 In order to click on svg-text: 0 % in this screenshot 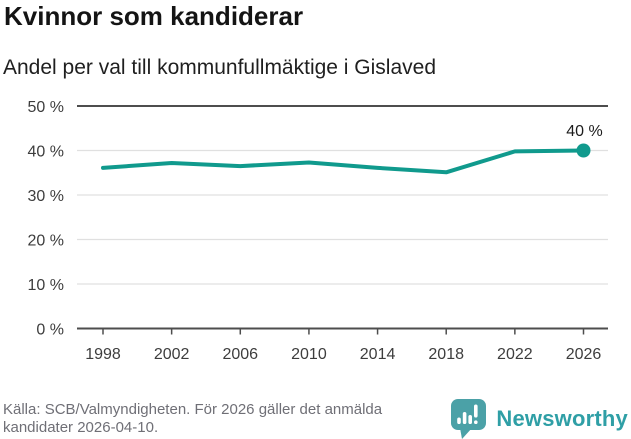, I will do `click(50, 329)`.